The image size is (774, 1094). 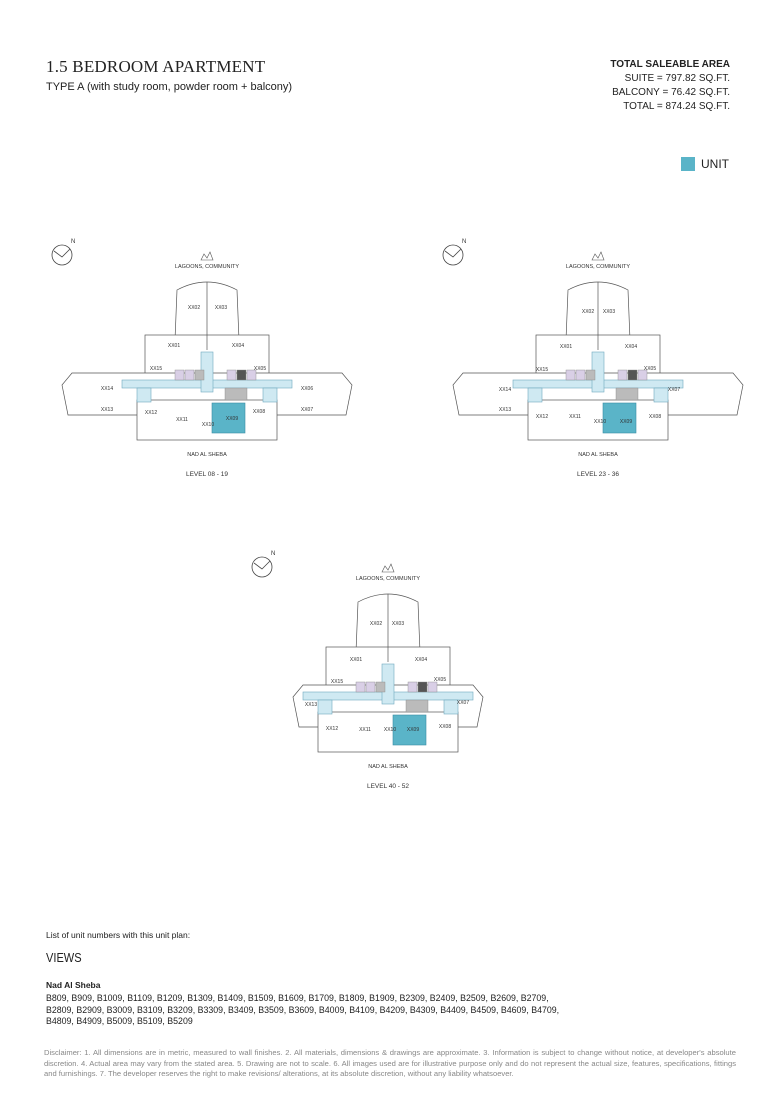 What do you see at coordinates (671, 92) in the screenshot?
I see `area-line: BALCONY = 76.42 SQ.FT.` at bounding box center [671, 92].